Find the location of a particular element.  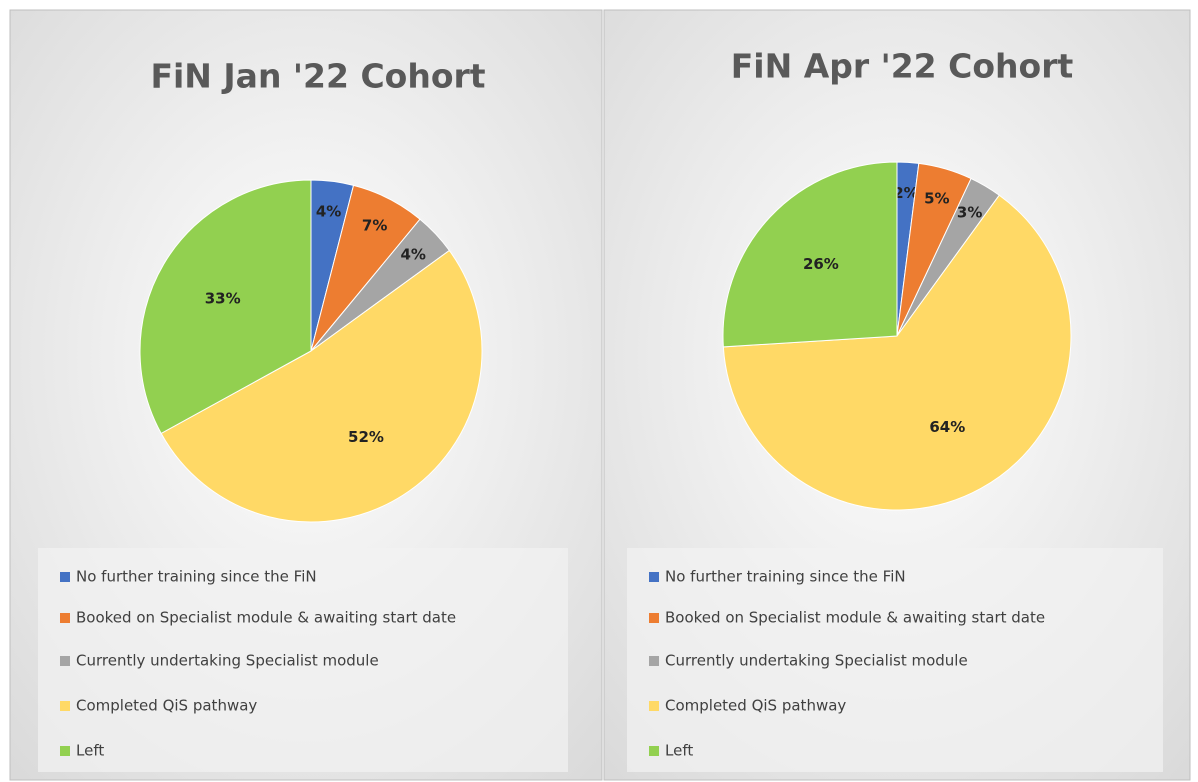

data-label: 7% is located at coordinates (374, 226).